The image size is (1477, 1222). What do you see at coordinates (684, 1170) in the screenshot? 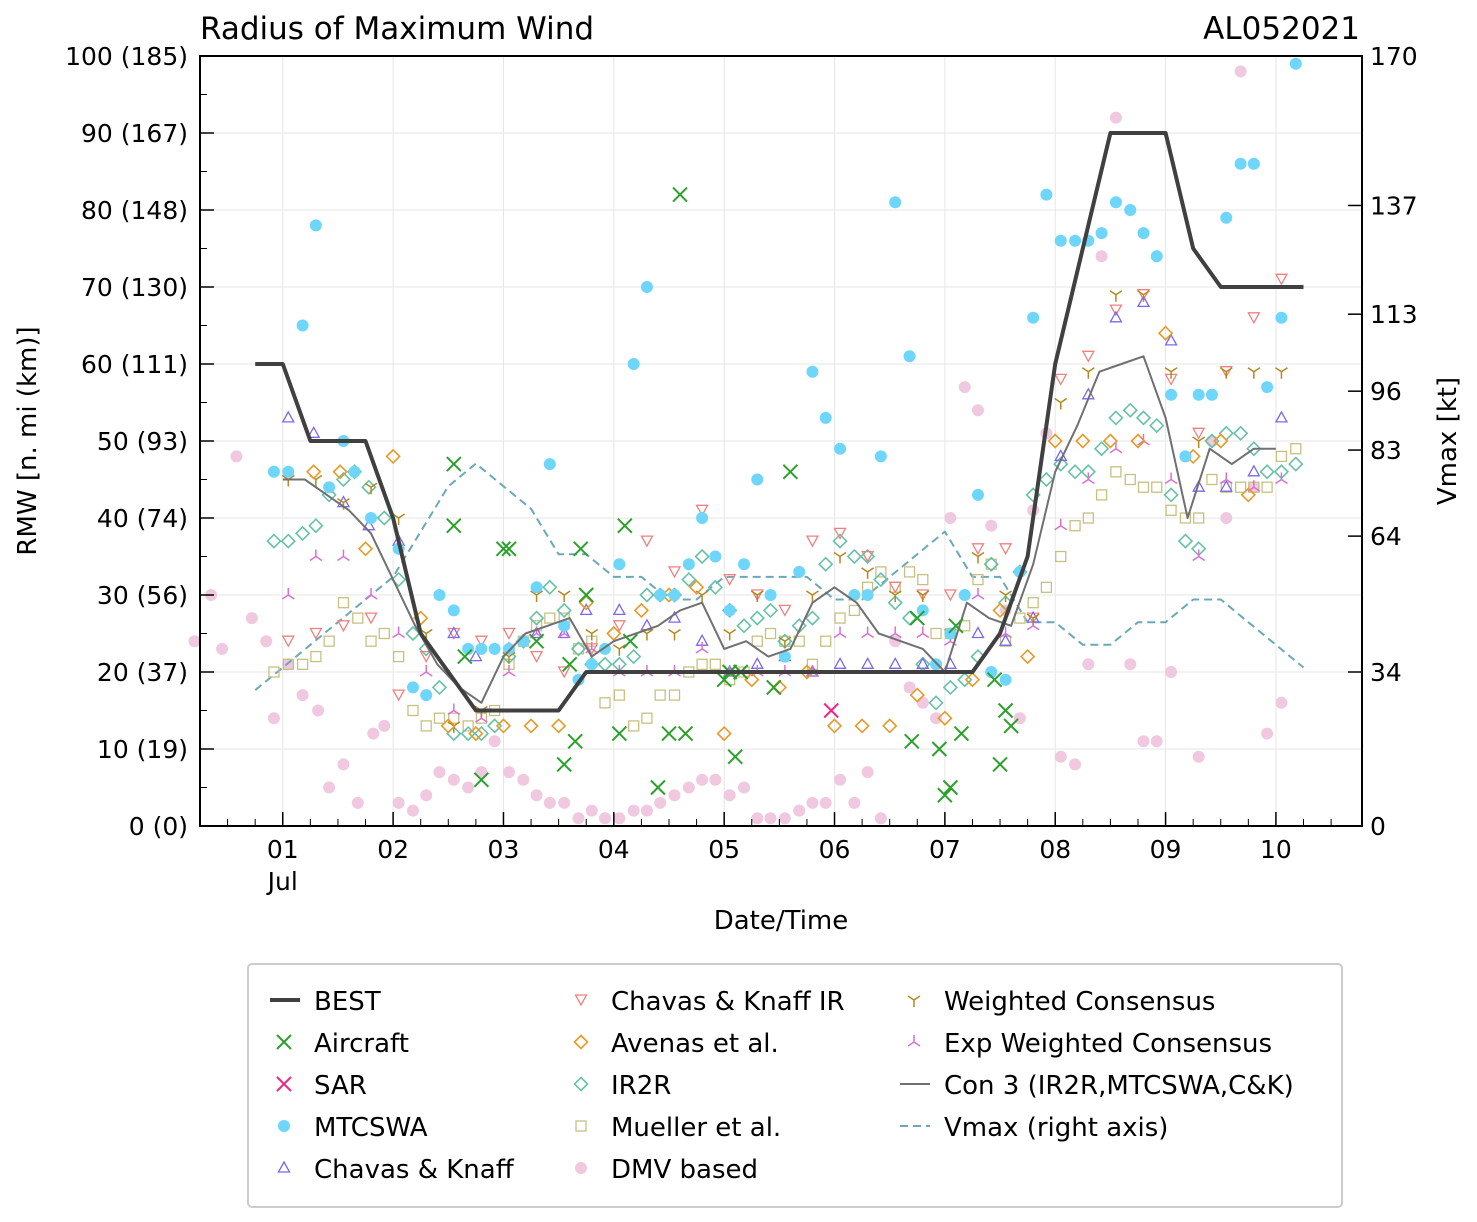
I see `legend-label: DMV based` at bounding box center [684, 1170].